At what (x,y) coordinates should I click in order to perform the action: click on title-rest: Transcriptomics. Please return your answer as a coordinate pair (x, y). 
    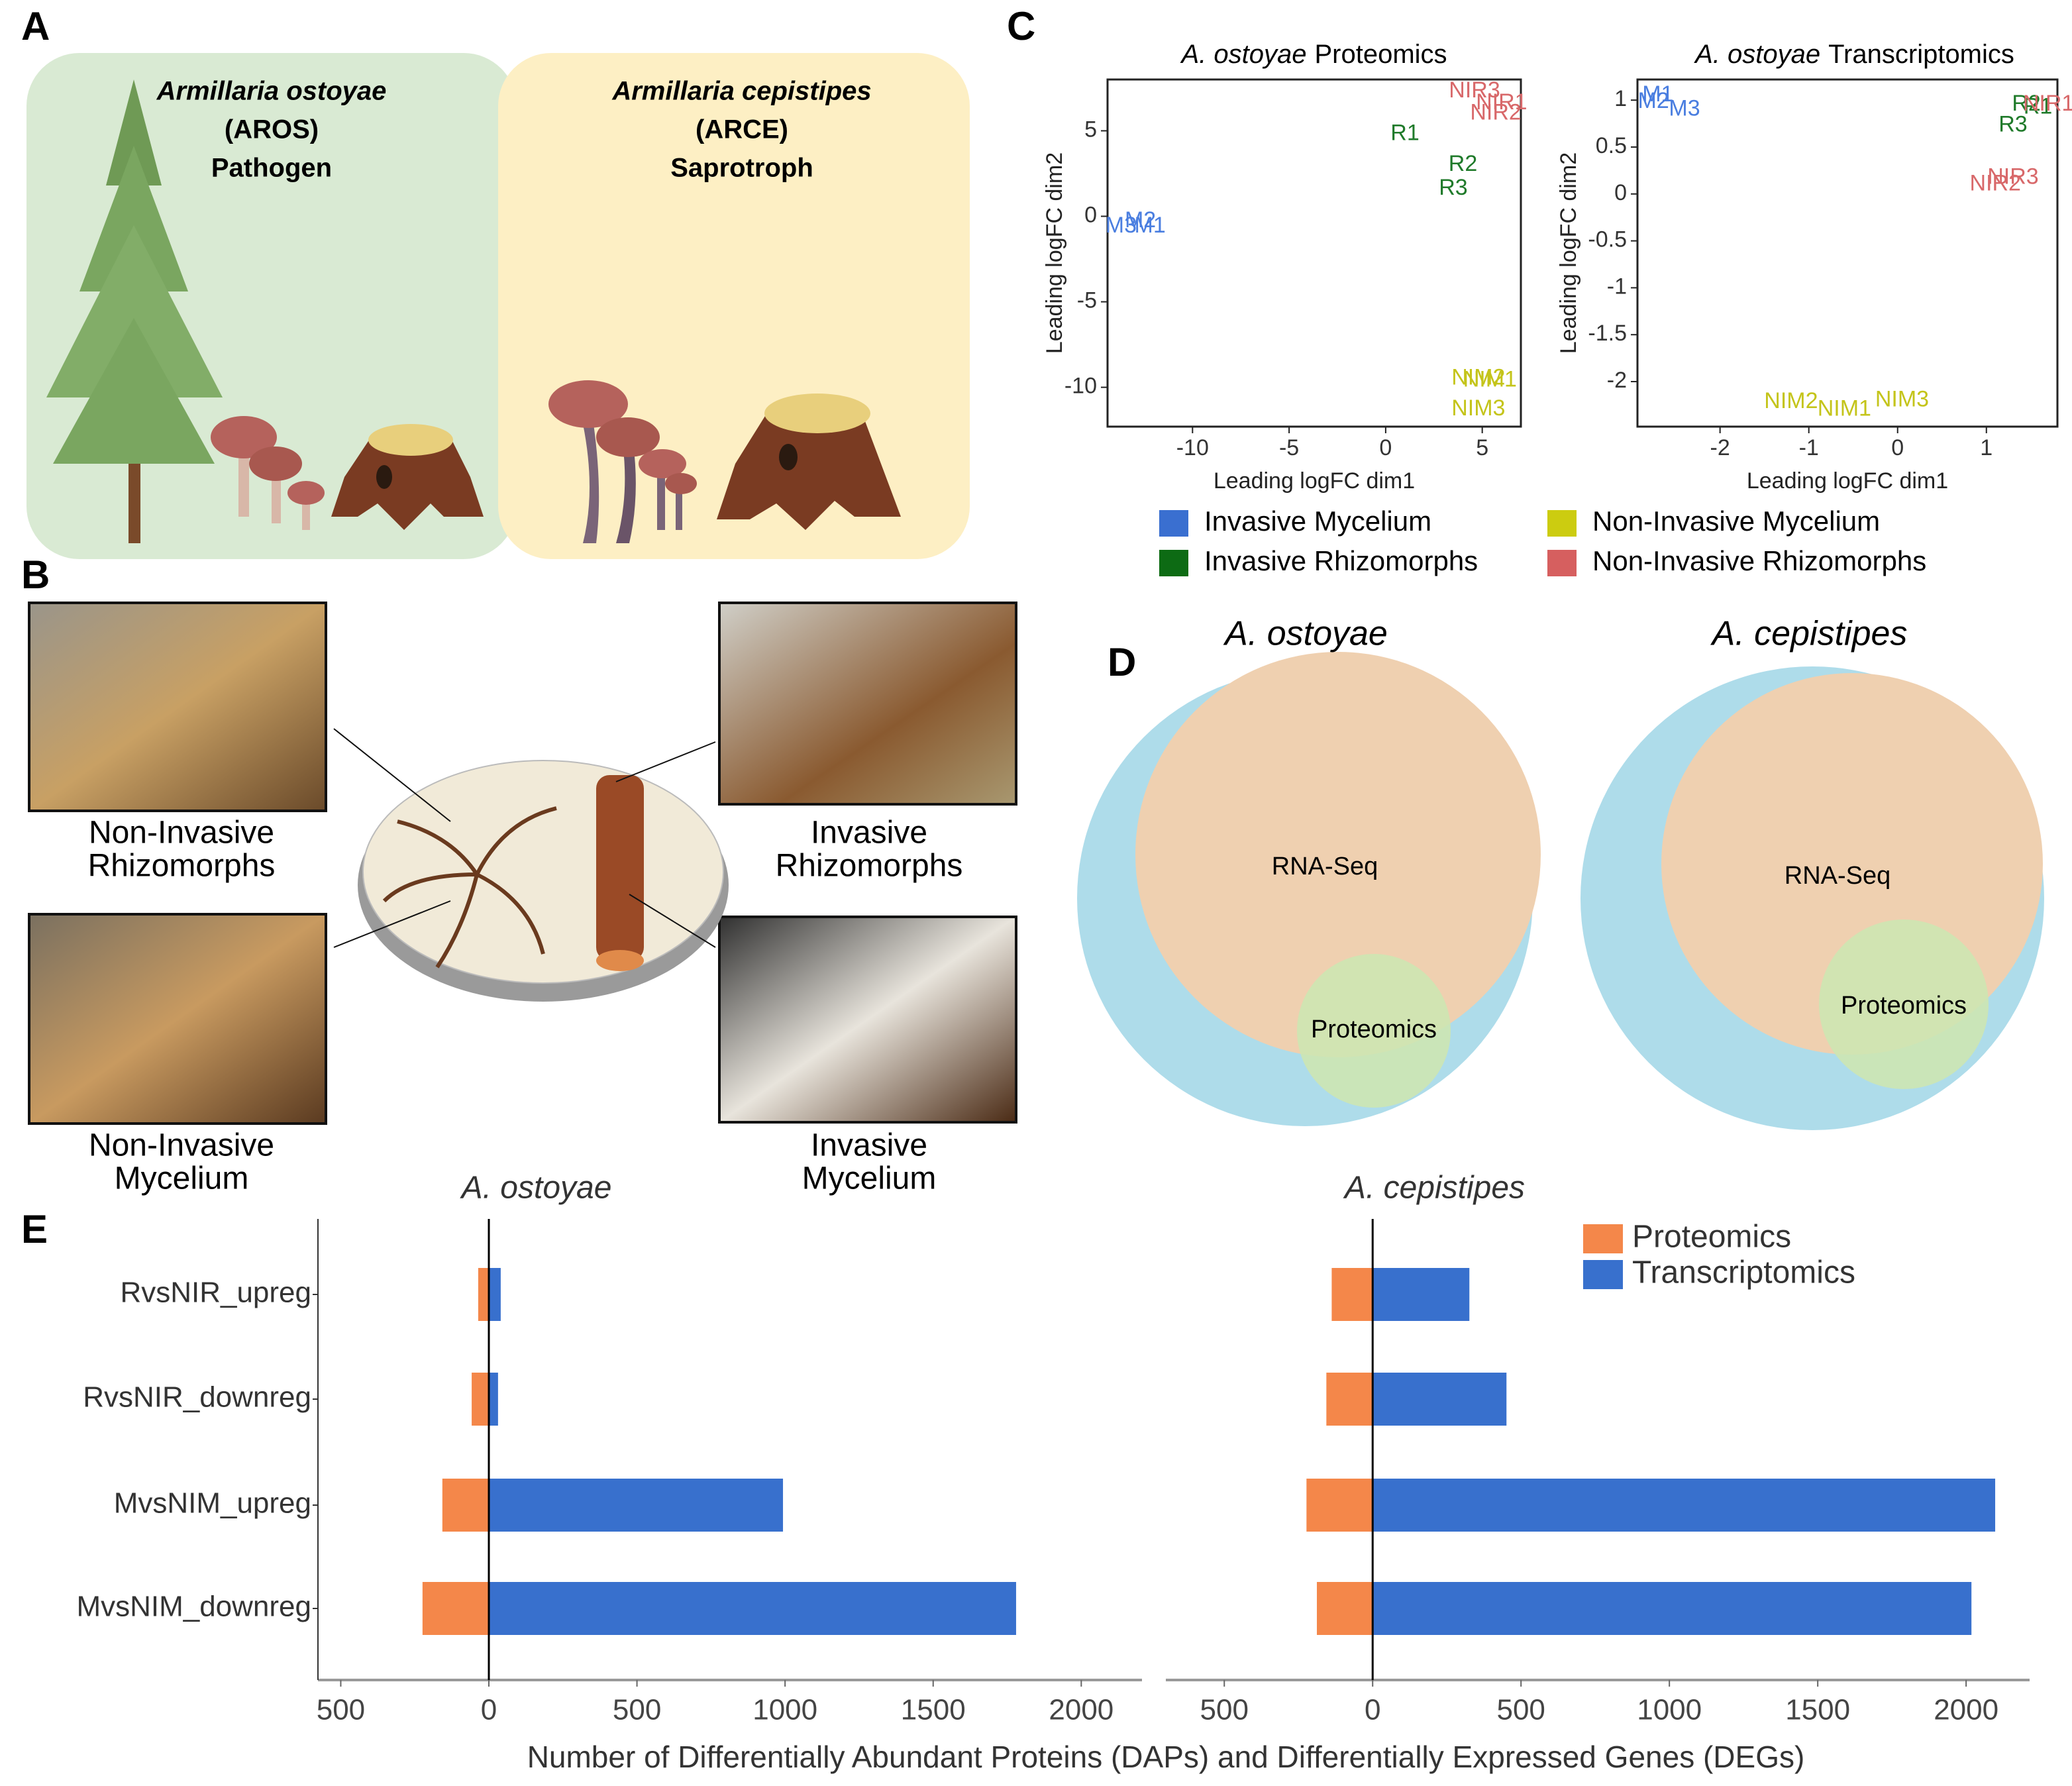
    Looking at the image, I should click on (1921, 54).